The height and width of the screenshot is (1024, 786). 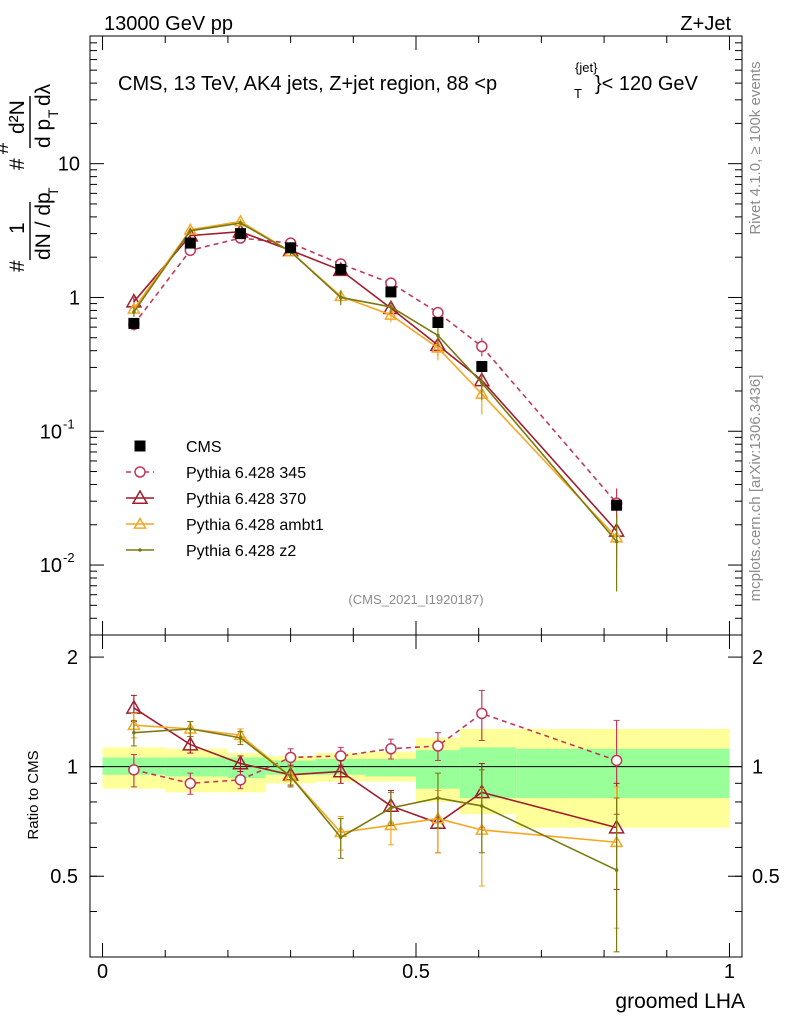 I want to click on legend-label: Pythia 6.428 ambt1, so click(x=255, y=525).